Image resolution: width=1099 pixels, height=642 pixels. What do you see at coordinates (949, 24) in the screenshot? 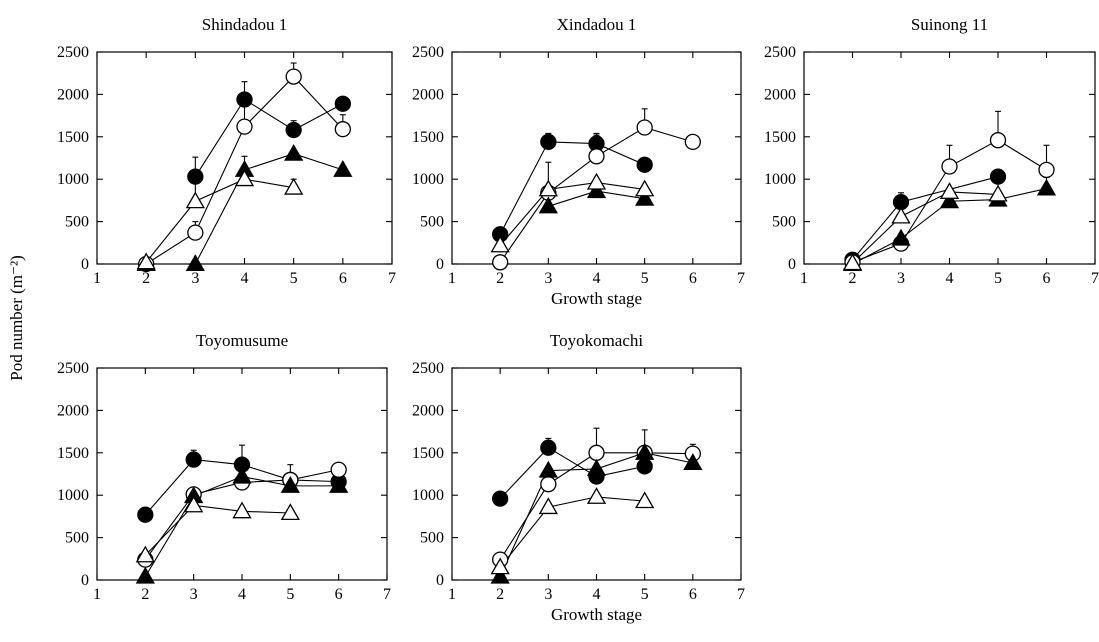
I see `panel-title: Suinong 11` at bounding box center [949, 24].